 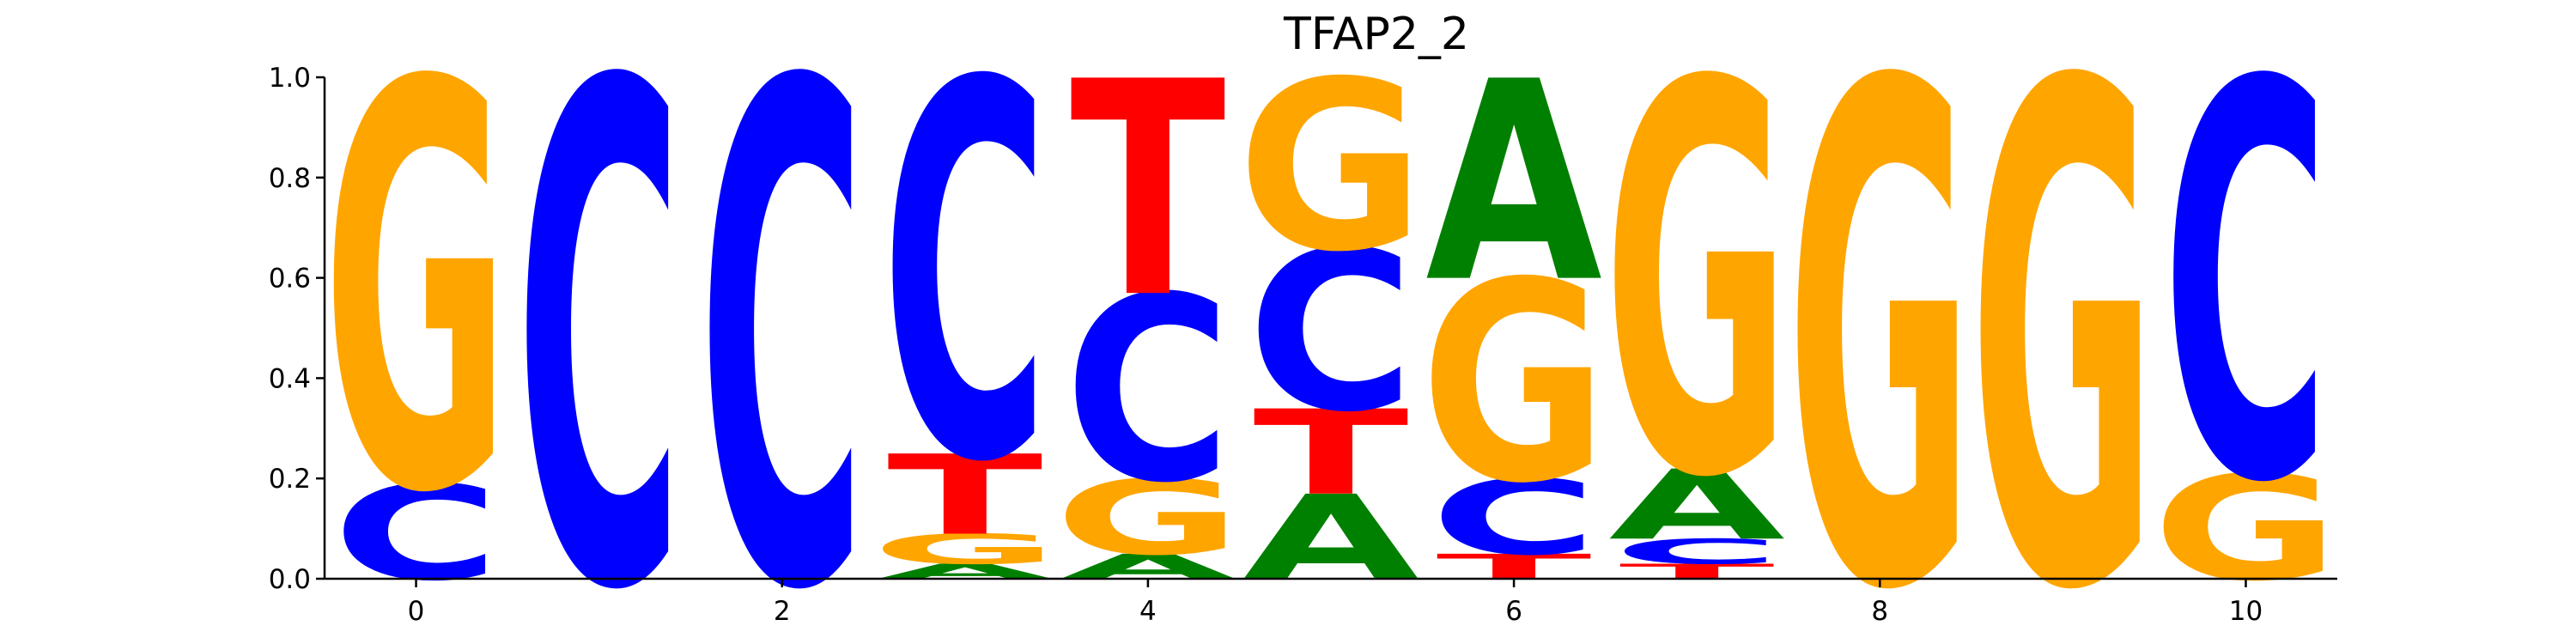 What do you see at coordinates (1331, 168) in the screenshot?
I see `logo-letter-g-pos-5: G` at bounding box center [1331, 168].